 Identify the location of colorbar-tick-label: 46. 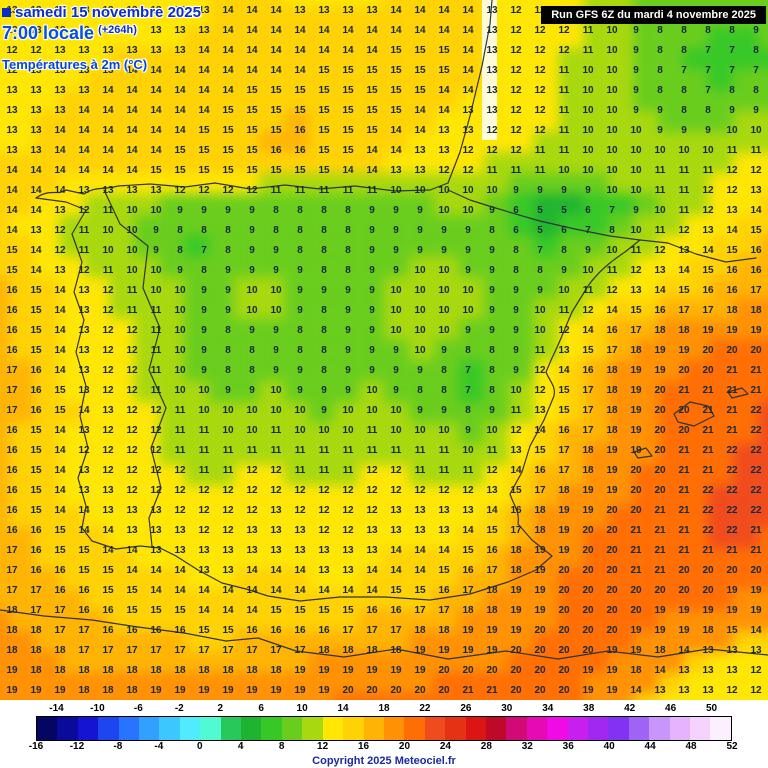
(671, 708).